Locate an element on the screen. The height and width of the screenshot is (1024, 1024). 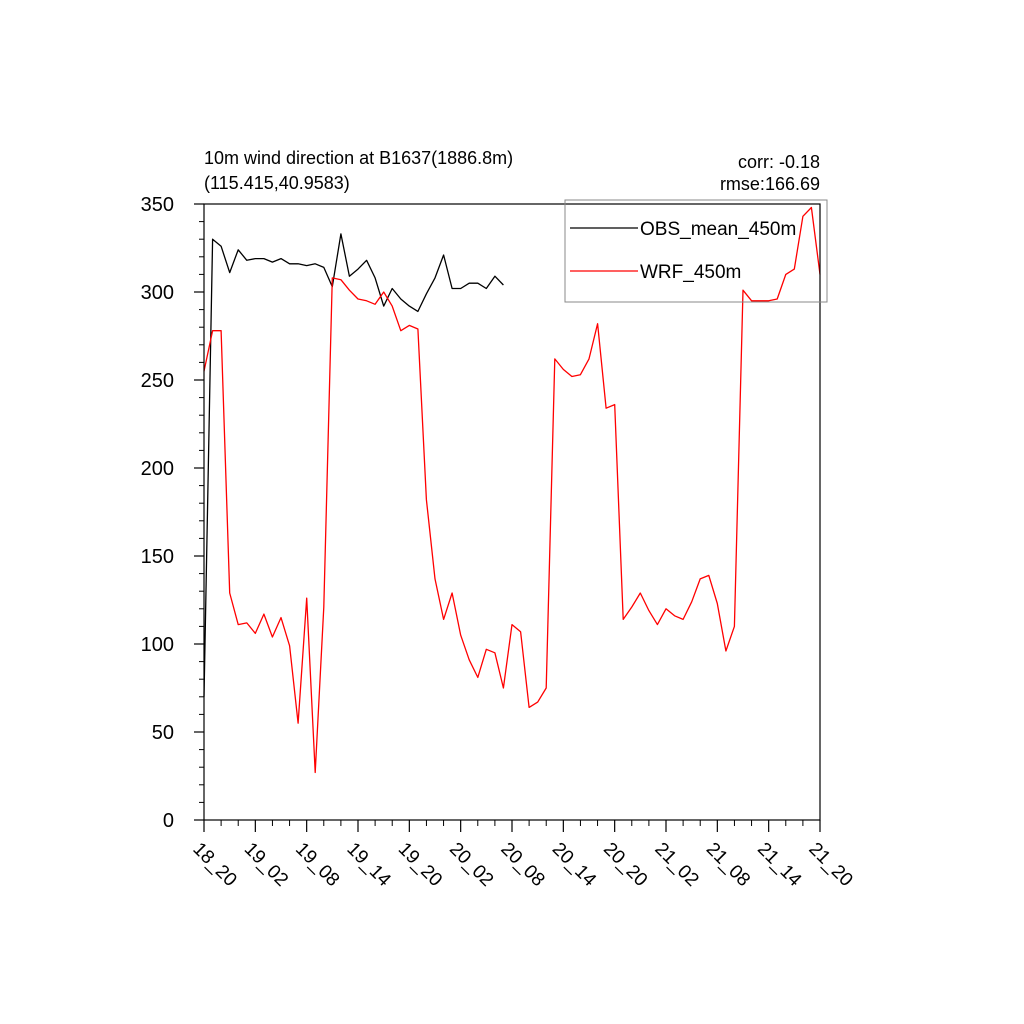
x-tick-label: 20_20 is located at coordinates (625, 865).